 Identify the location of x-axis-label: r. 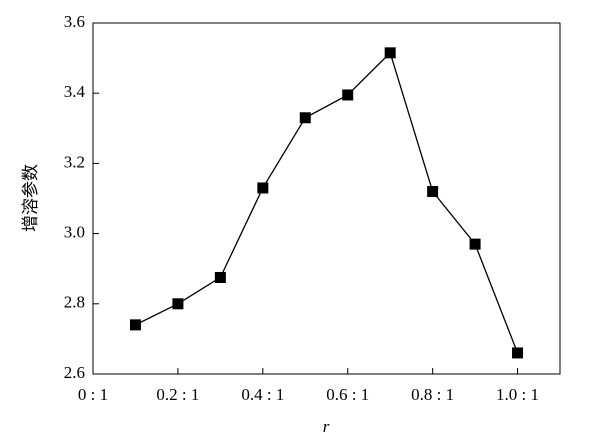
(326, 426).